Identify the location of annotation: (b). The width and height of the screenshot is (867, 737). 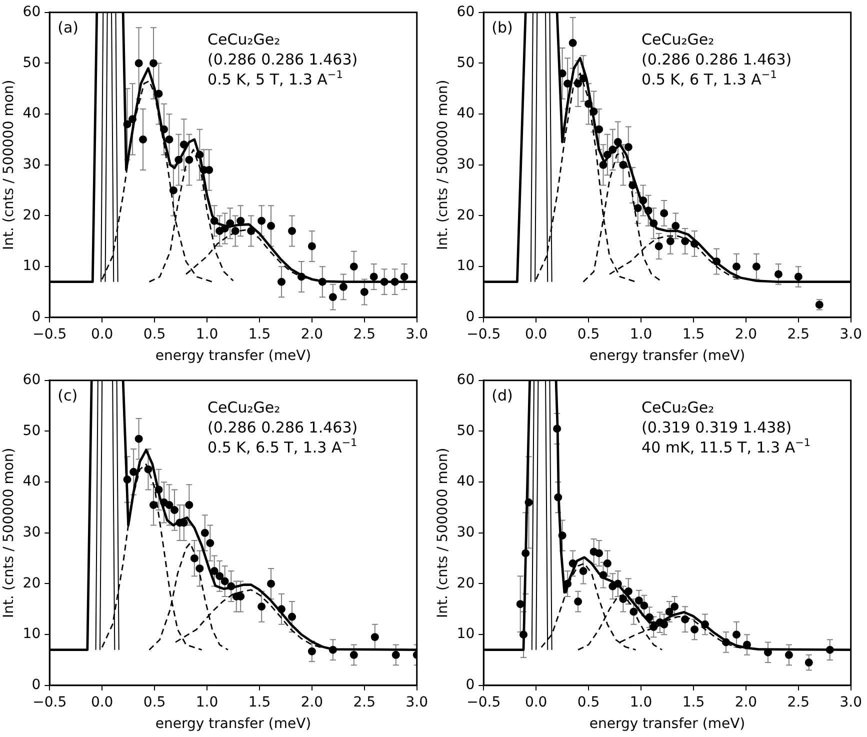
(502, 27).